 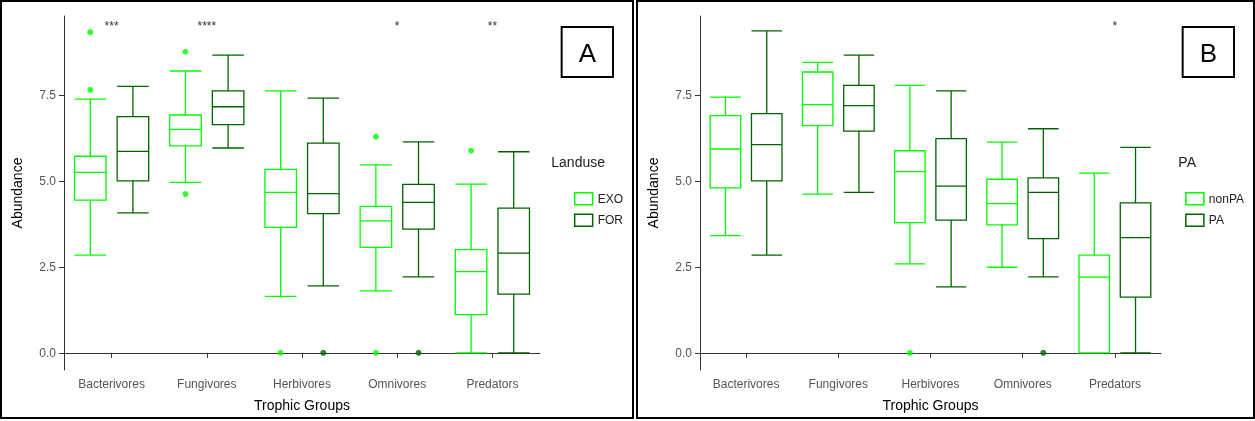 What do you see at coordinates (610, 198) in the screenshot?
I see `legend-label: EXO` at bounding box center [610, 198].